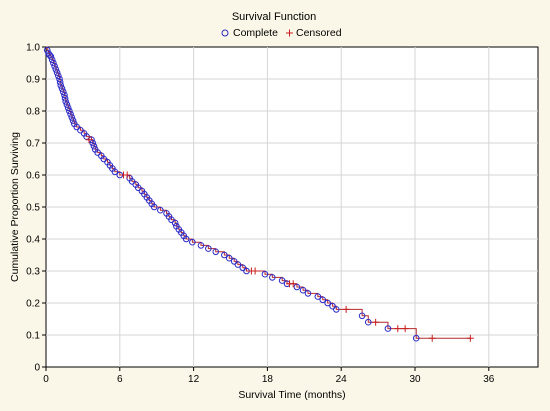  I want to click on x-tick-label: 30, so click(415, 379).